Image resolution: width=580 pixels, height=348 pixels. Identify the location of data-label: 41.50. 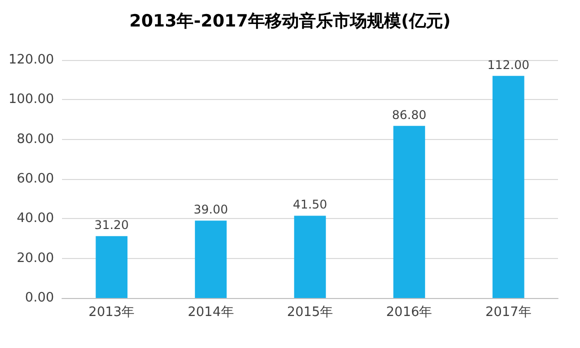
(310, 205).